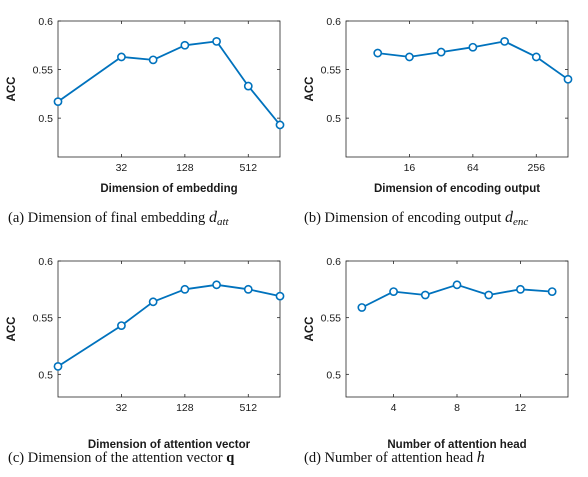  I want to click on caption-subscript: att, so click(223, 222).